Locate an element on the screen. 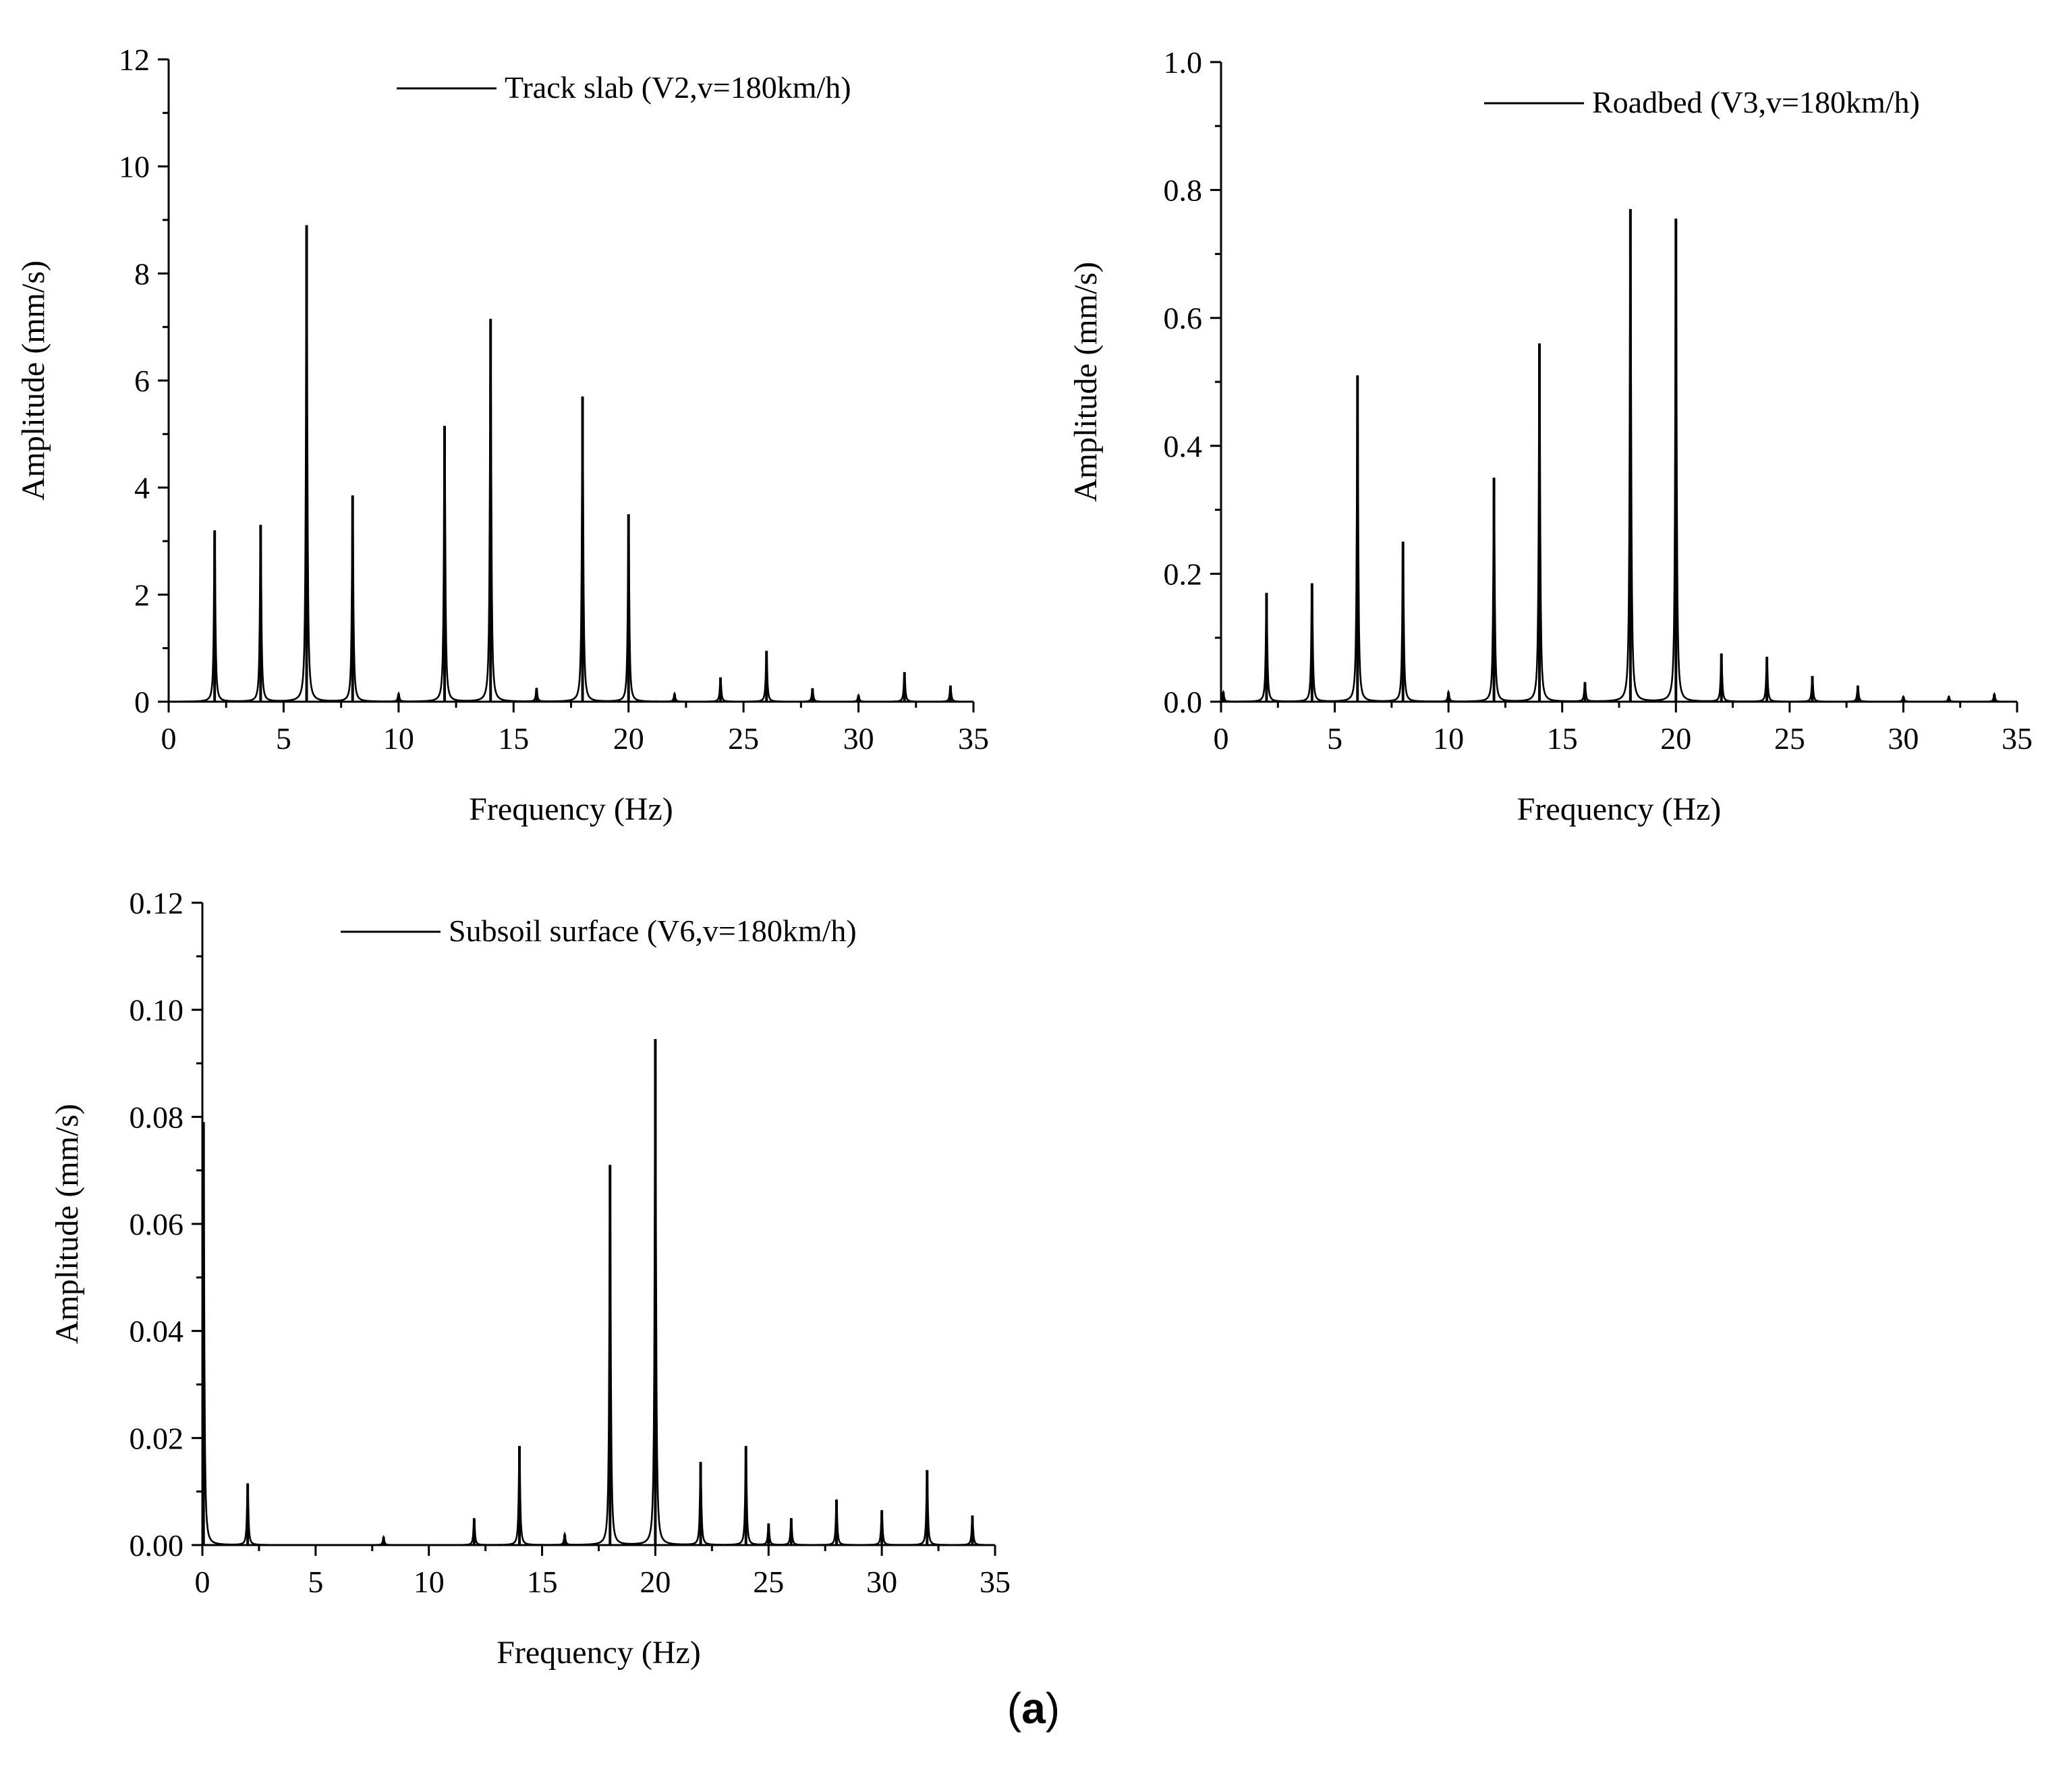 This screenshot has width=2067, height=1792. legend-label: Track slab (V2,v=180km/h) is located at coordinates (678, 87).